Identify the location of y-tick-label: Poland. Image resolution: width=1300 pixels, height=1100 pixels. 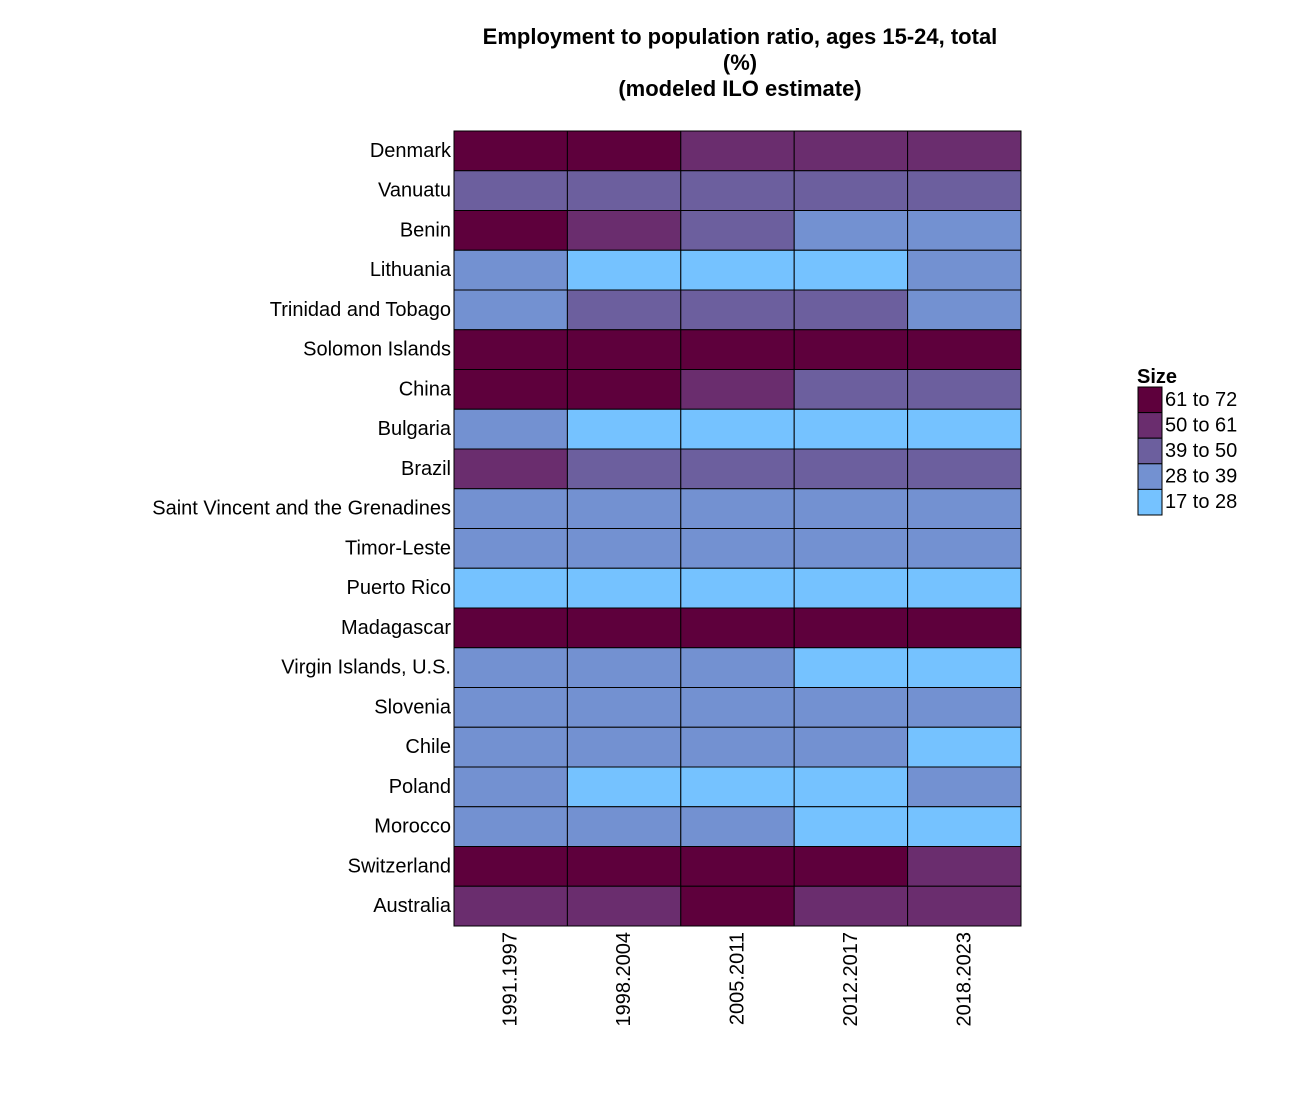
(420, 787).